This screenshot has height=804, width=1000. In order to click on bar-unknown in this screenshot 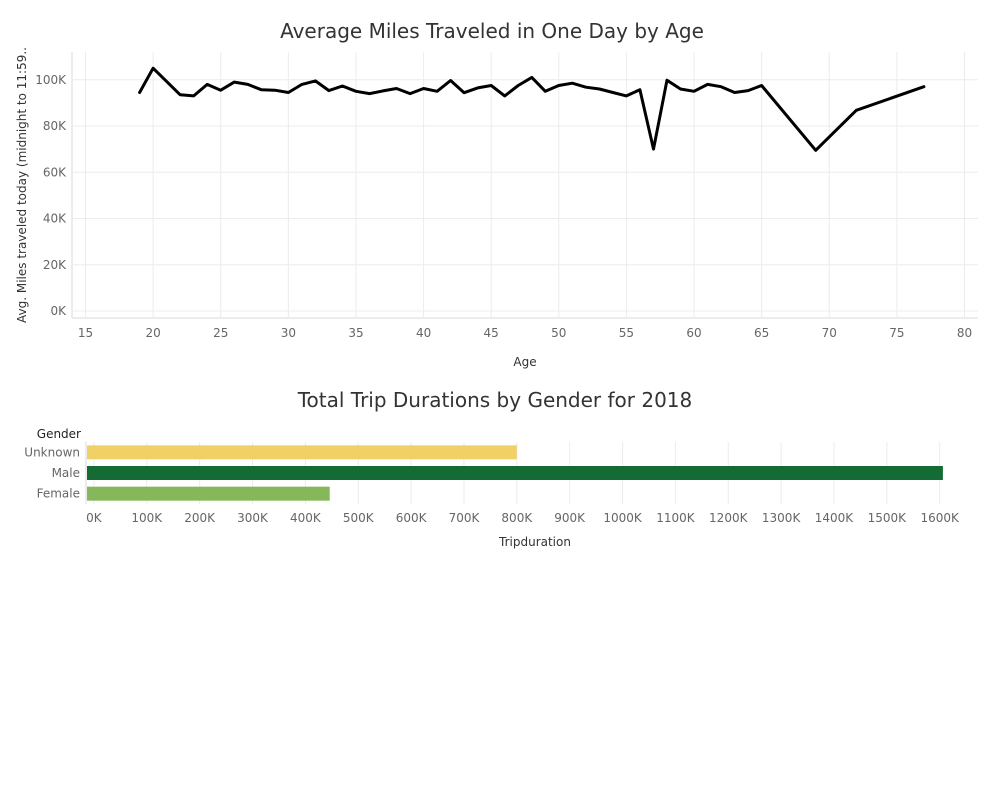, I will do `click(302, 452)`.